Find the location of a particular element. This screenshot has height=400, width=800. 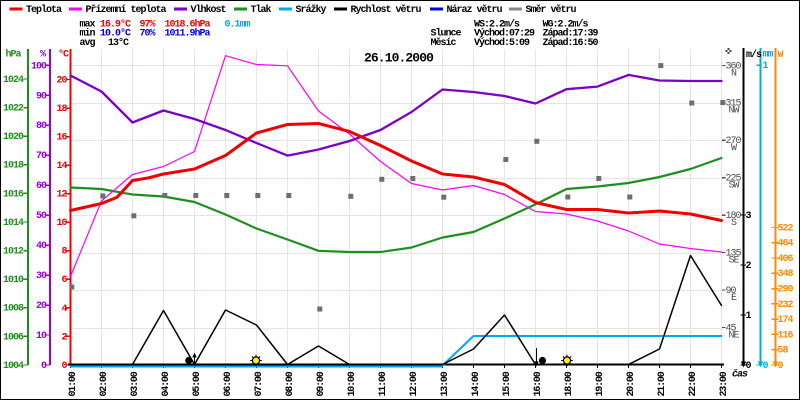

svg-text: hPa is located at coordinates (14, 55).